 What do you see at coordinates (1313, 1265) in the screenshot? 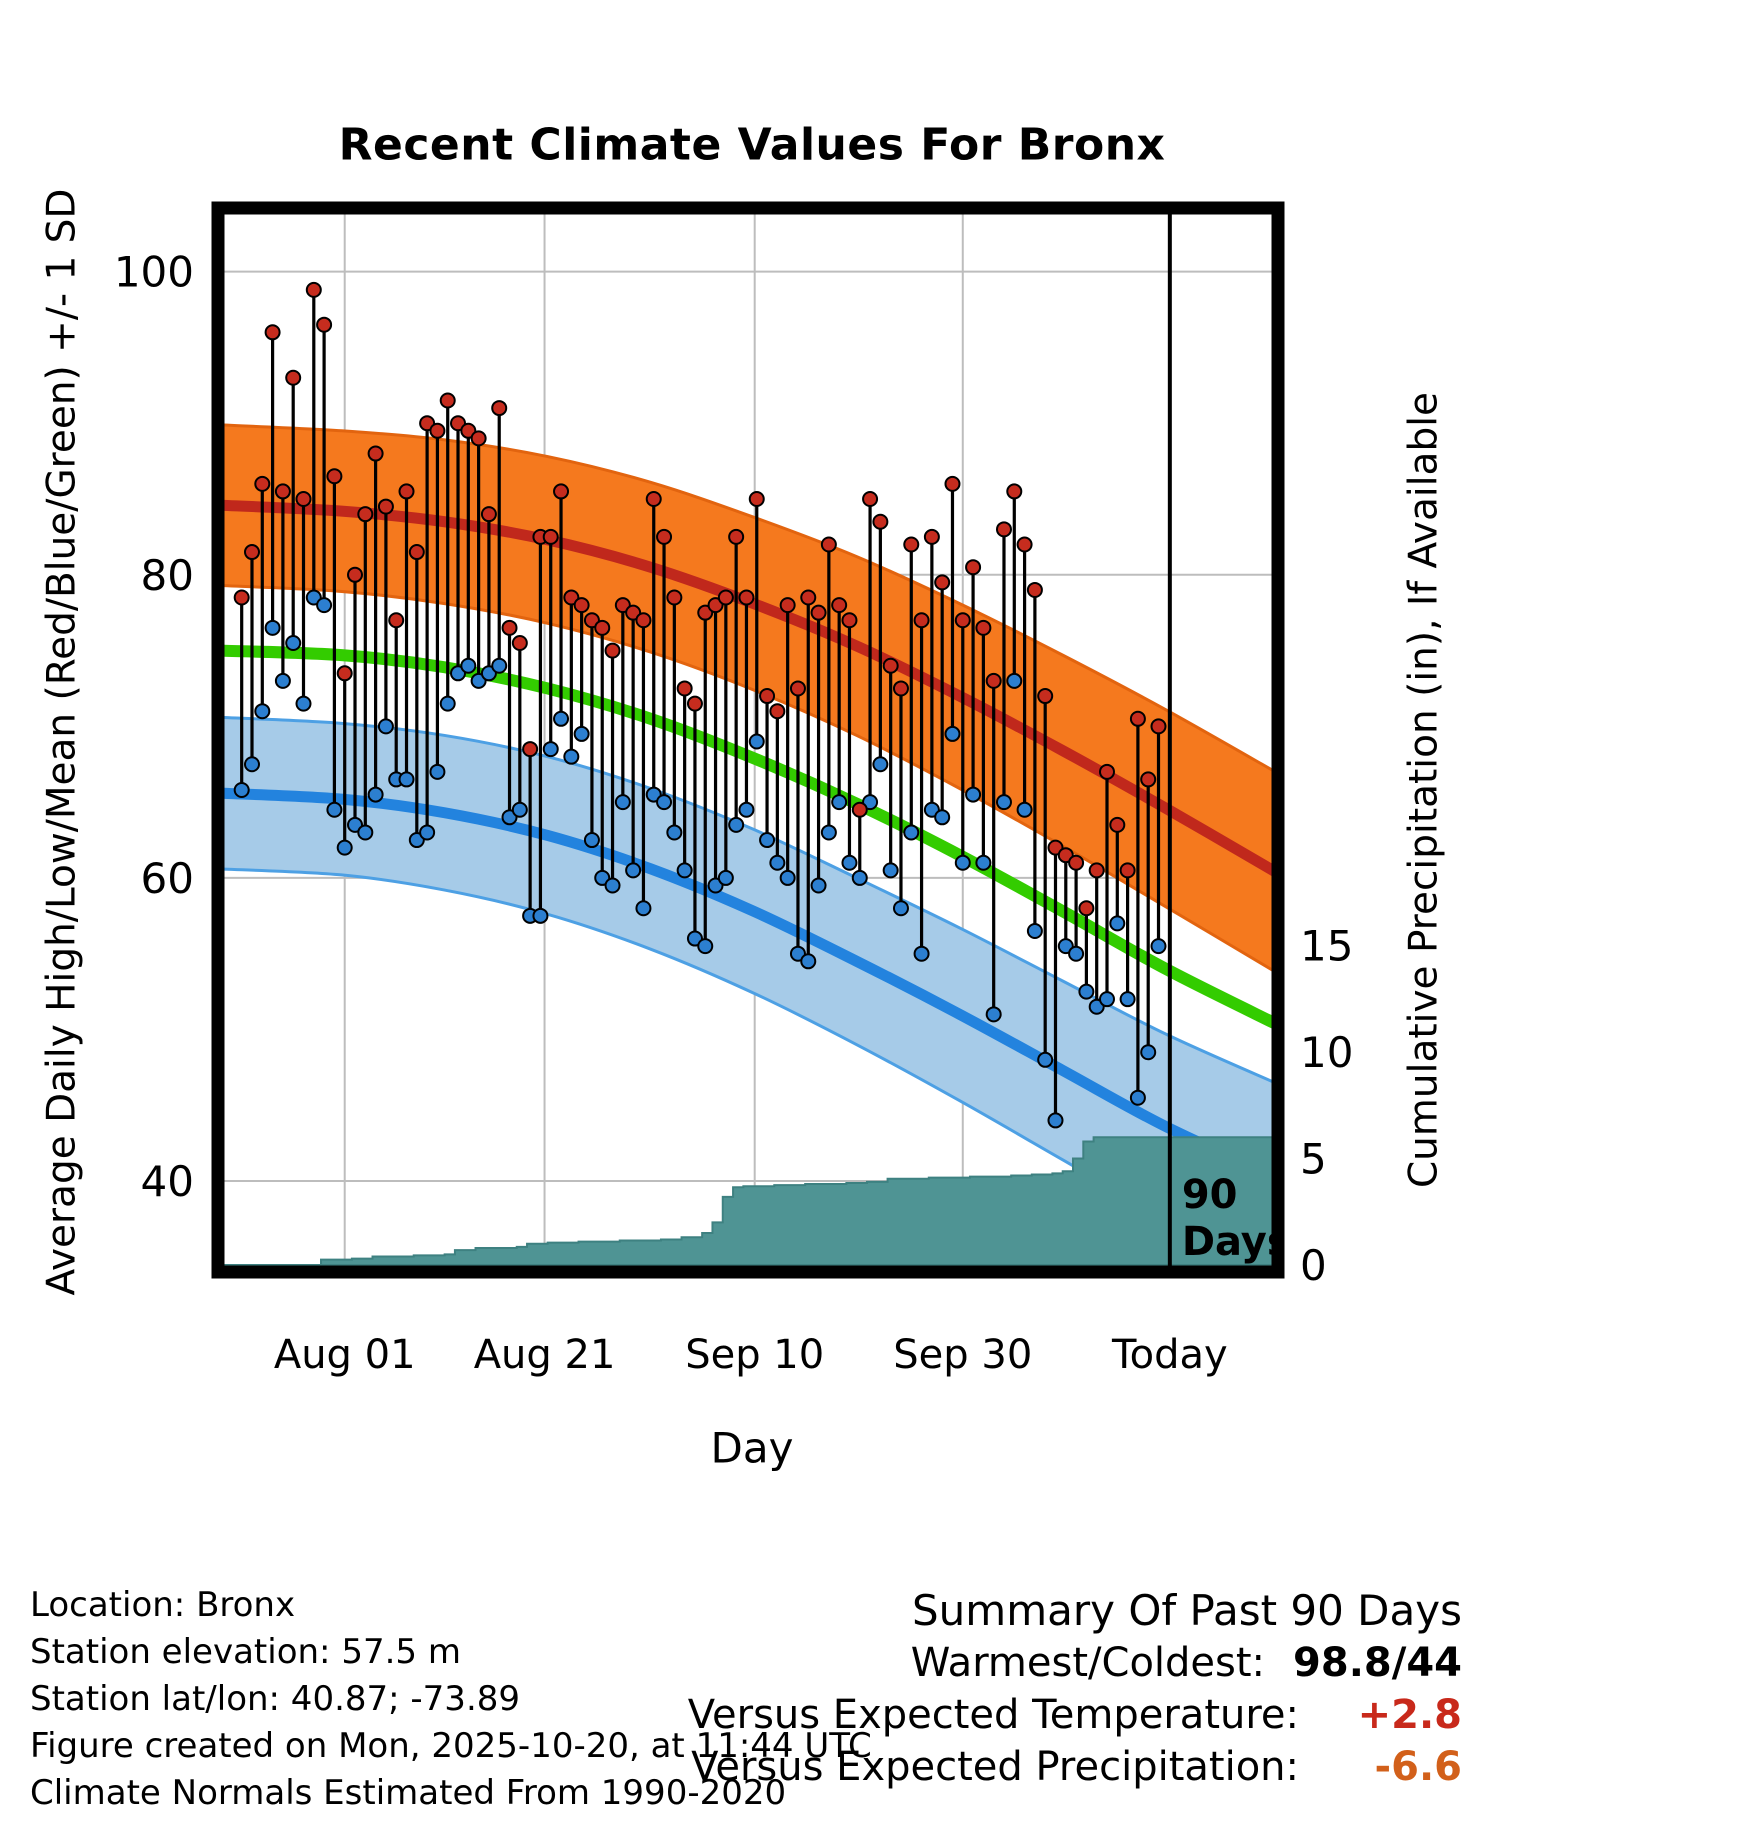
I see `y-right-tick-label: 0` at bounding box center [1313, 1265].